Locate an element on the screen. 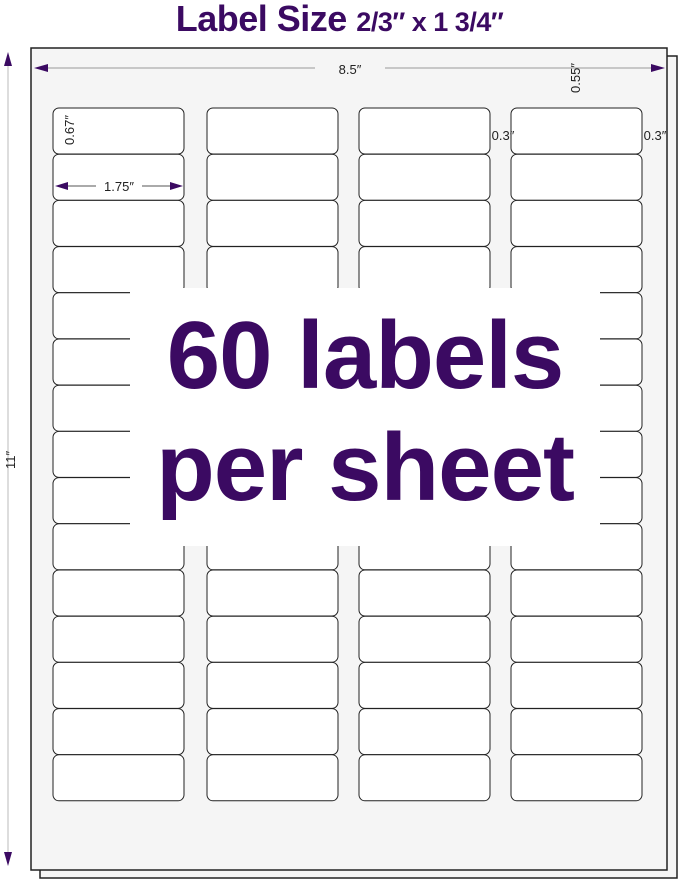 This screenshot has width=679, height=881. top-margin-label: 0.55″ is located at coordinates (575, 78).